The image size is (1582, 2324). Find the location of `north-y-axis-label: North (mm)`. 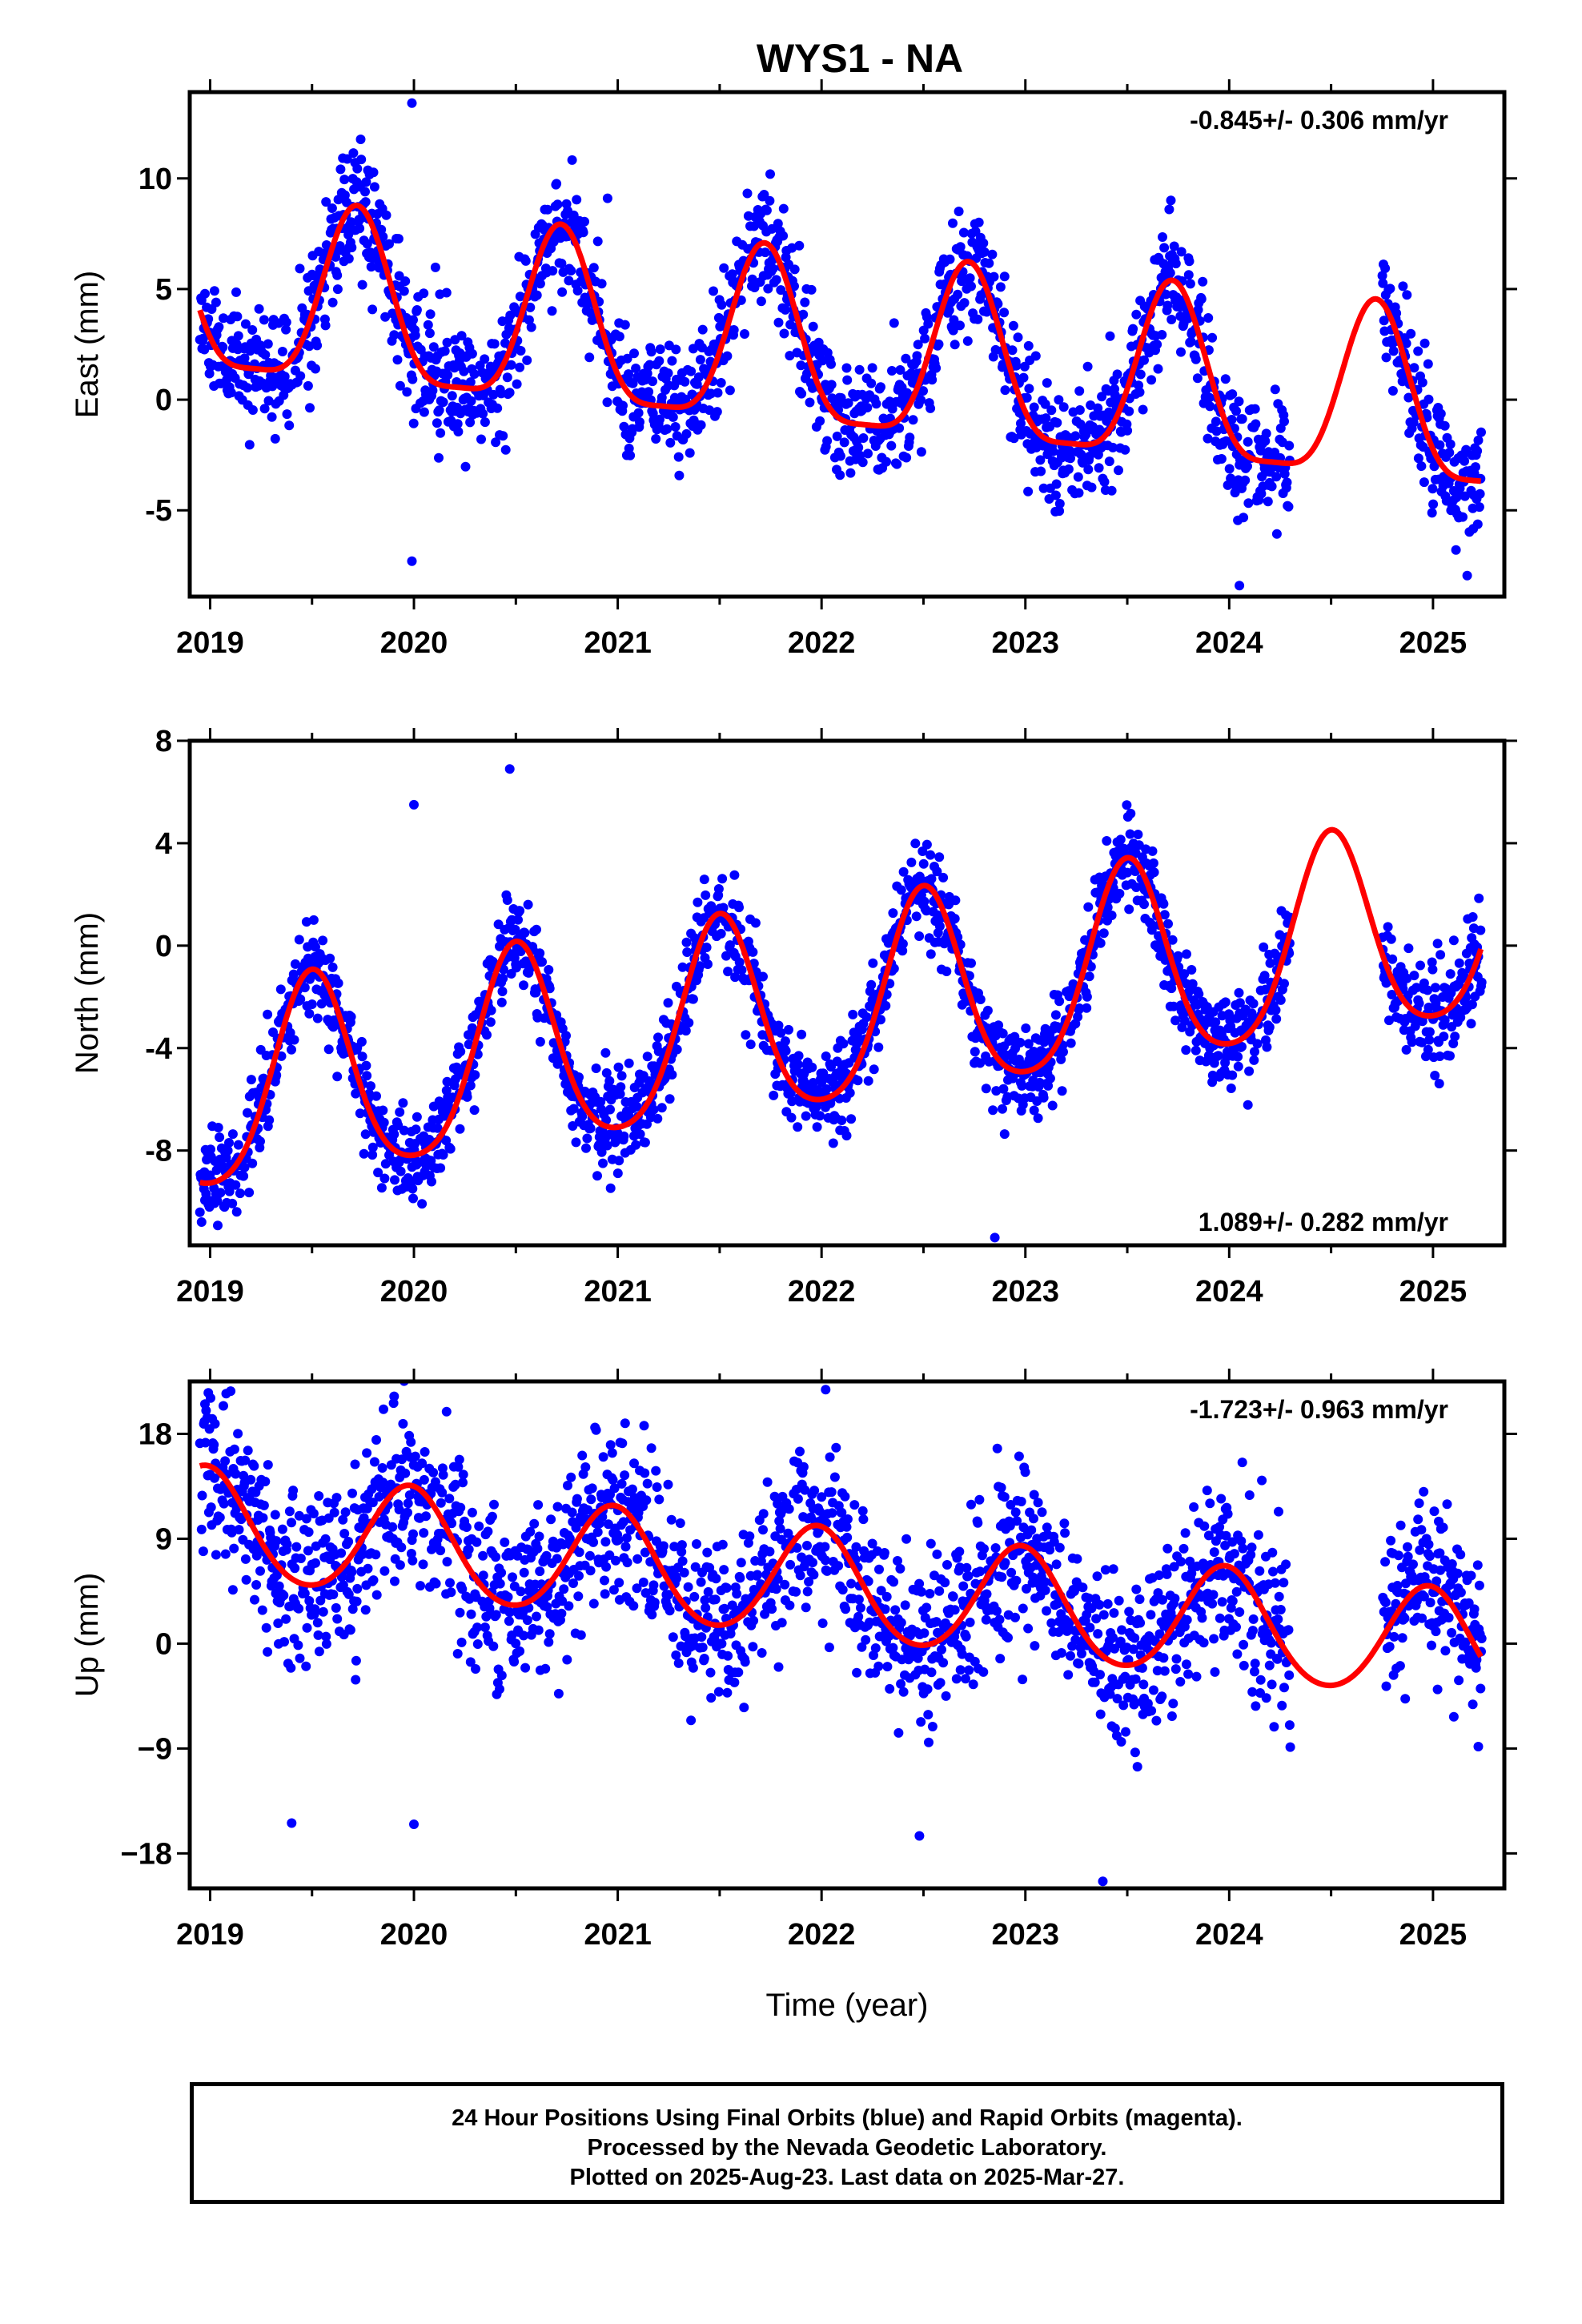

north-y-axis-label: North (mm) is located at coordinates (87, 993).